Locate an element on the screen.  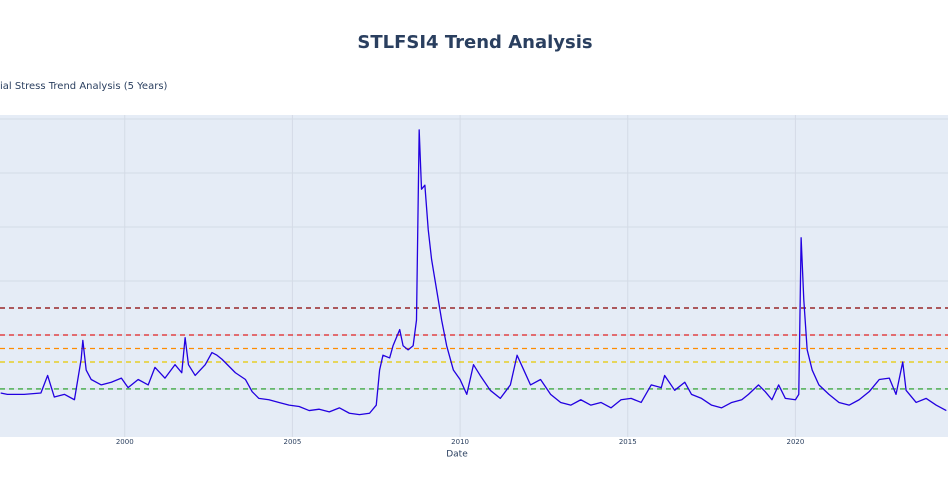
x-axis-title: Date is located at coordinates (457, 455).